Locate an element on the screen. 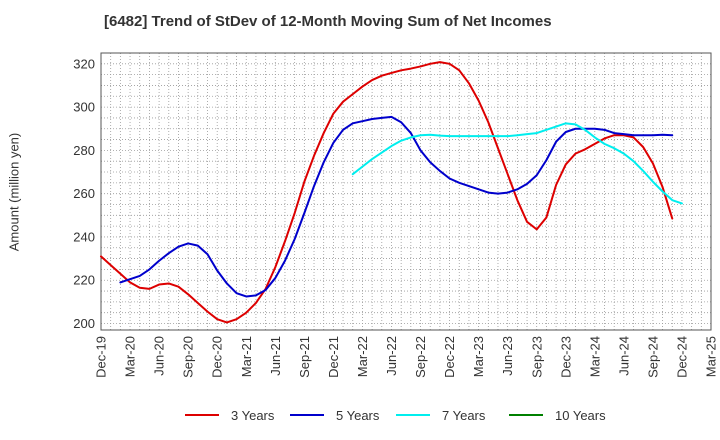 The width and height of the screenshot is (720, 440). x-tick-label: Sep-21 is located at coordinates (304, 357).